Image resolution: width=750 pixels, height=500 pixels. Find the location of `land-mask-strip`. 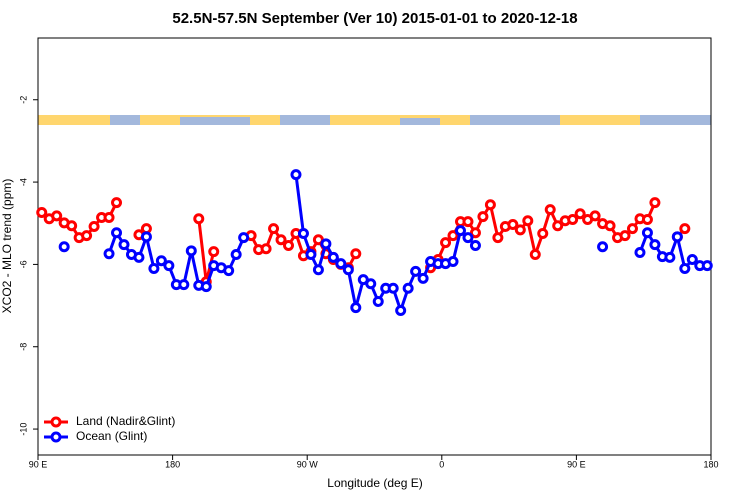

land-mask-strip is located at coordinates (374, 120).